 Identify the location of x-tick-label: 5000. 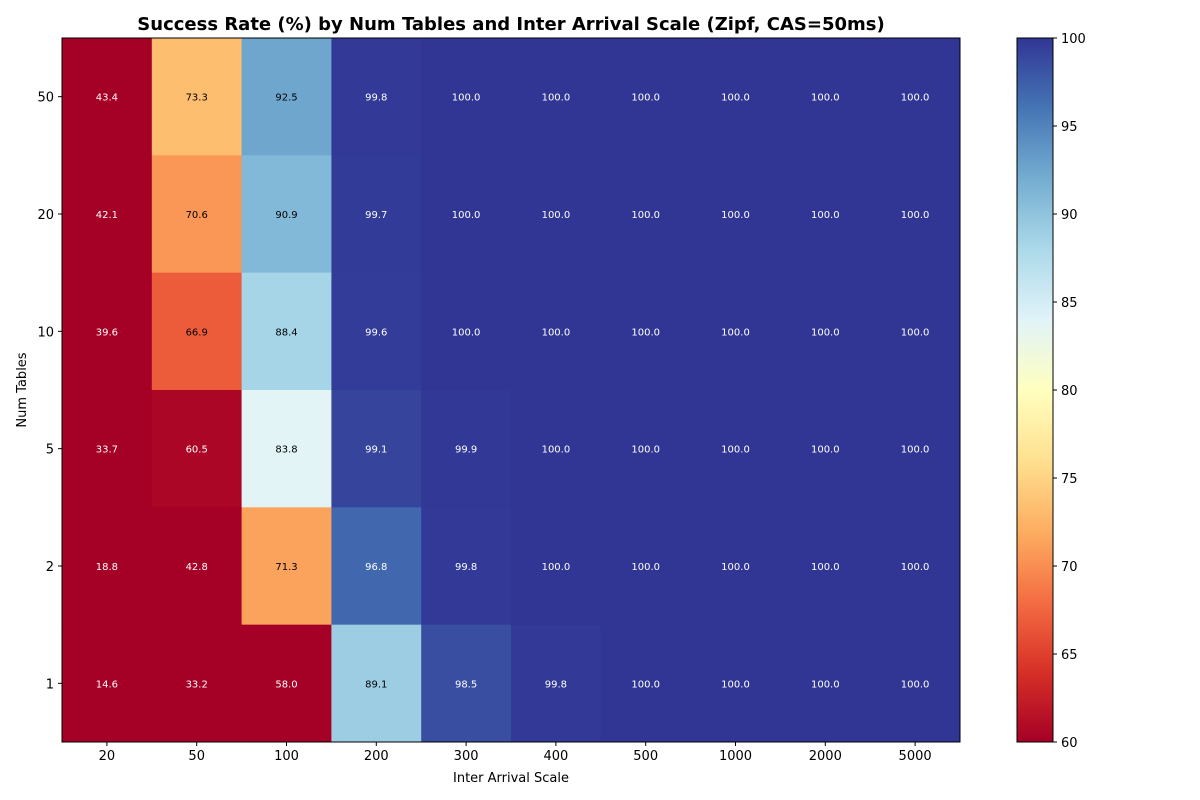
(915, 756).